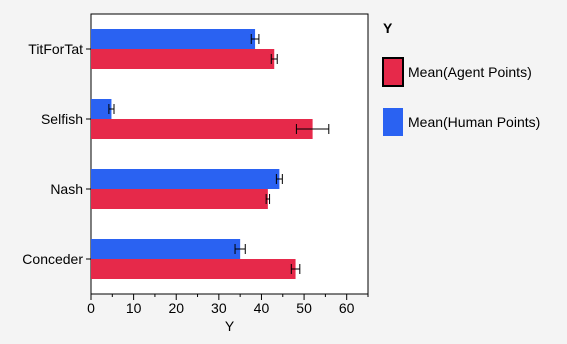 The width and height of the screenshot is (567, 344). What do you see at coordinates (52, 259) in the screenshot?
I see `category-label-conceder: Conceder` at bounding box center [52, 259].